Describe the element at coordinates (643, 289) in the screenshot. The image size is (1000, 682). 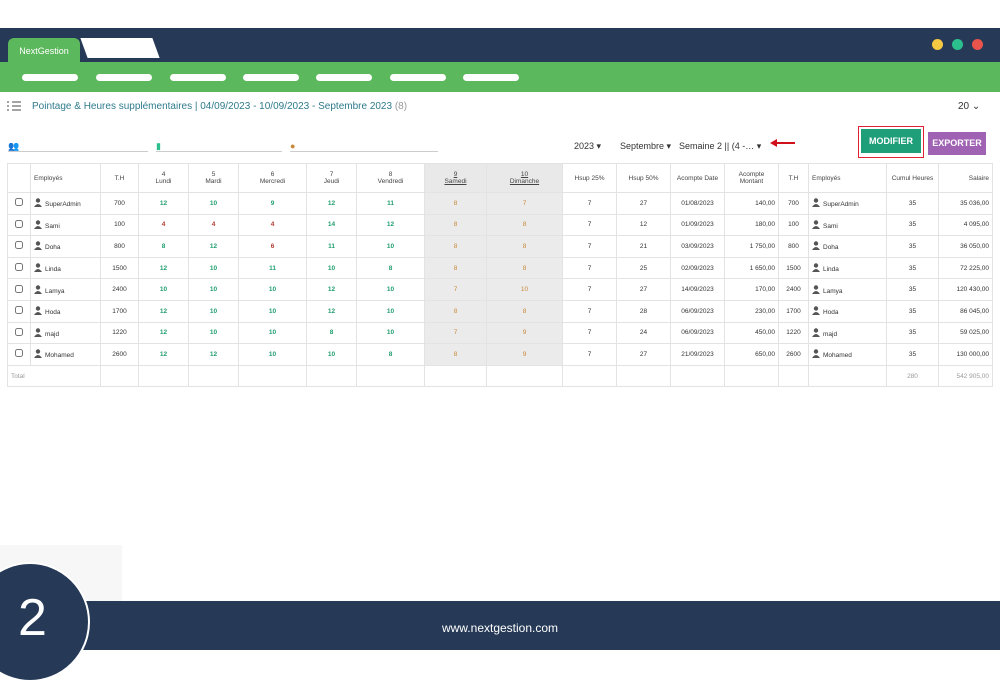
I see `table-cell: 27` at that location.